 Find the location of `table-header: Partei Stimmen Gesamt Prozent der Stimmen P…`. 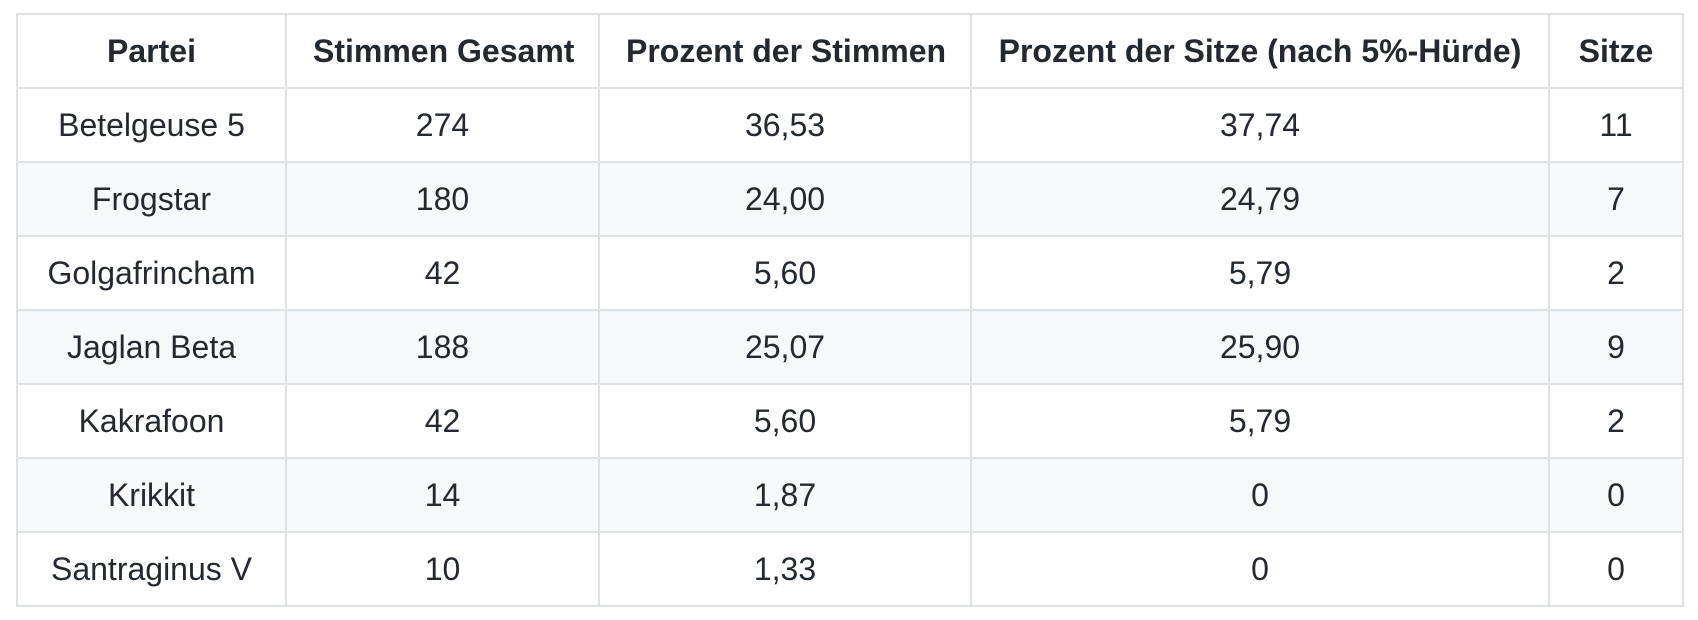

table-header: Partei Stimmen Gesamt Prozent der Stimmen P… is located at coordinates (850, 51).